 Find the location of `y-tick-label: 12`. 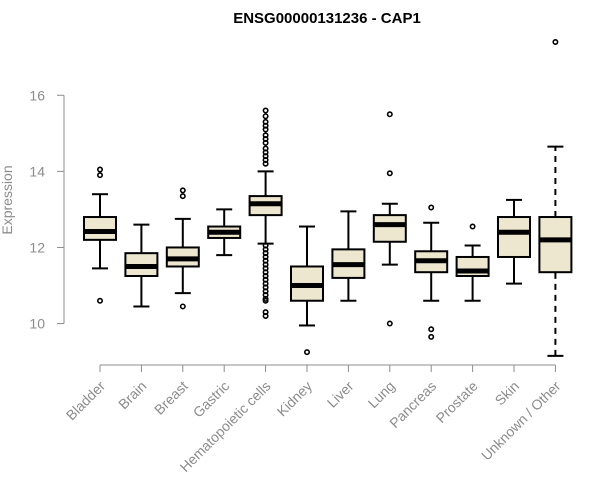

y-tick-label: 12 is located at coordinates (37, 247).